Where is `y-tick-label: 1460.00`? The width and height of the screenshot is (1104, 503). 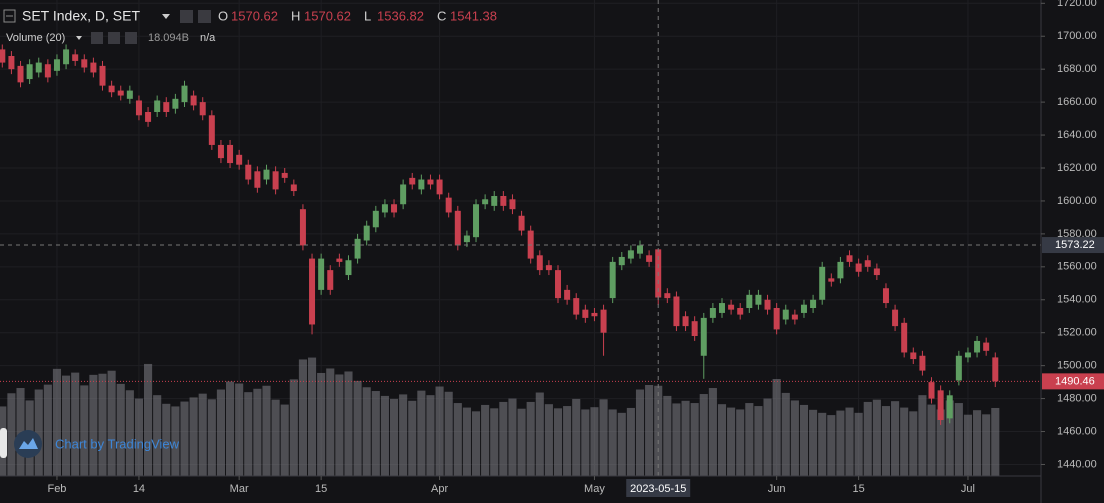
y-tick-label: 1460.00 is located at coordinates (1077, 431).